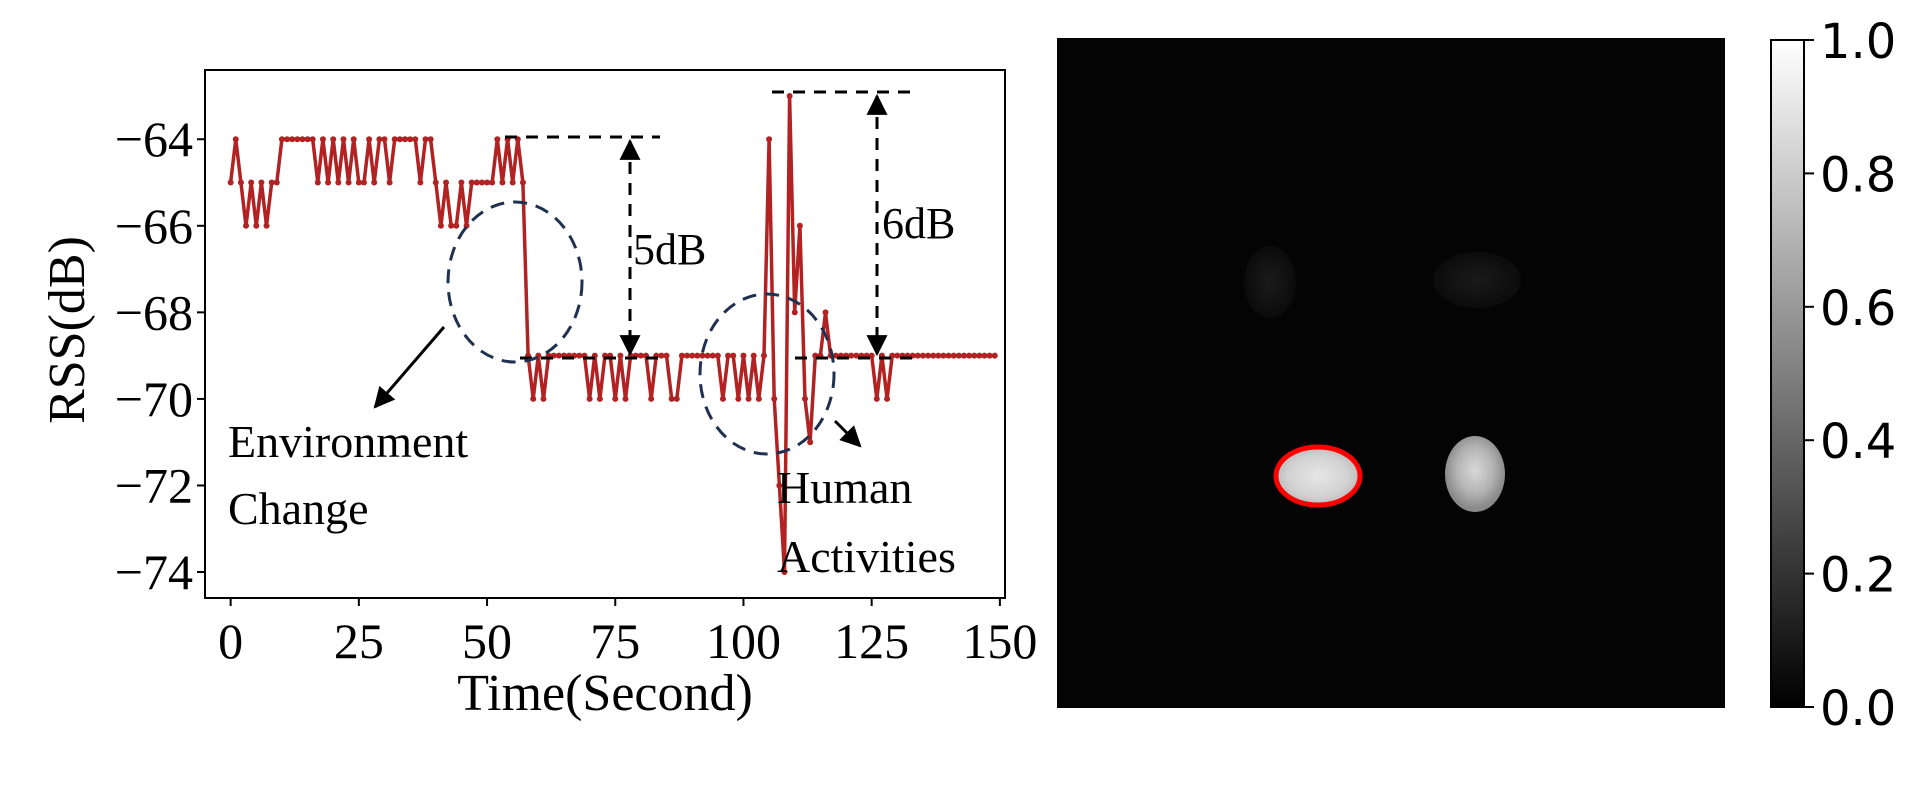  Describe the element at coordinates (154, 485) in the screenshot. I see `y-tick-label: −72` at that location.